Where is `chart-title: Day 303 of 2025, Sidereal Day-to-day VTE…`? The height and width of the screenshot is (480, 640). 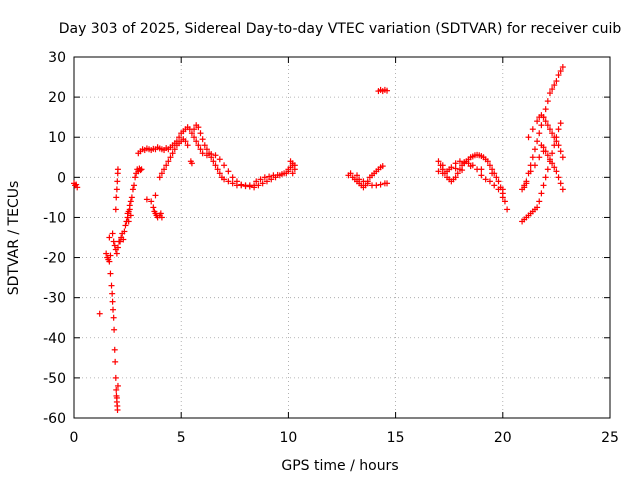 chart-title: Day 303 of 2025, Sidereal Day-to-day VTE… is located at coordinates (340, 29).